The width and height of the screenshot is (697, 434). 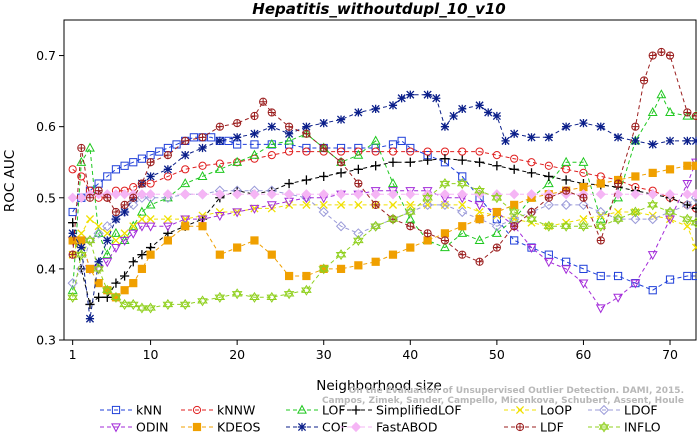 What do you see at coordinates (10, 181) in the screenshot?
I see `y-axis-label: ROC AUC` at bounding box center [10, 181].